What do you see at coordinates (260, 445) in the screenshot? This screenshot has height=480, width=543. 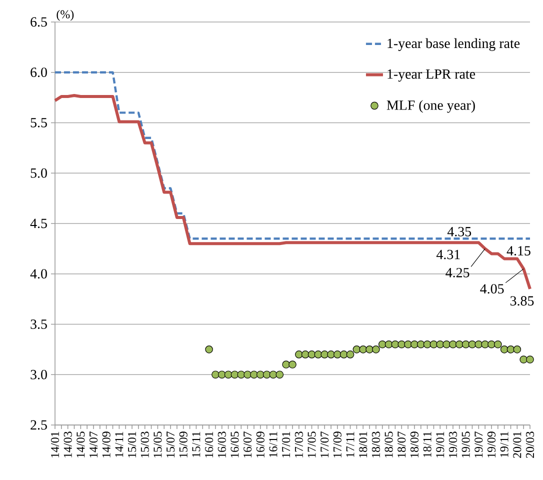 I see `x-tick-label: 16/09` at bounding box center [260, 445].